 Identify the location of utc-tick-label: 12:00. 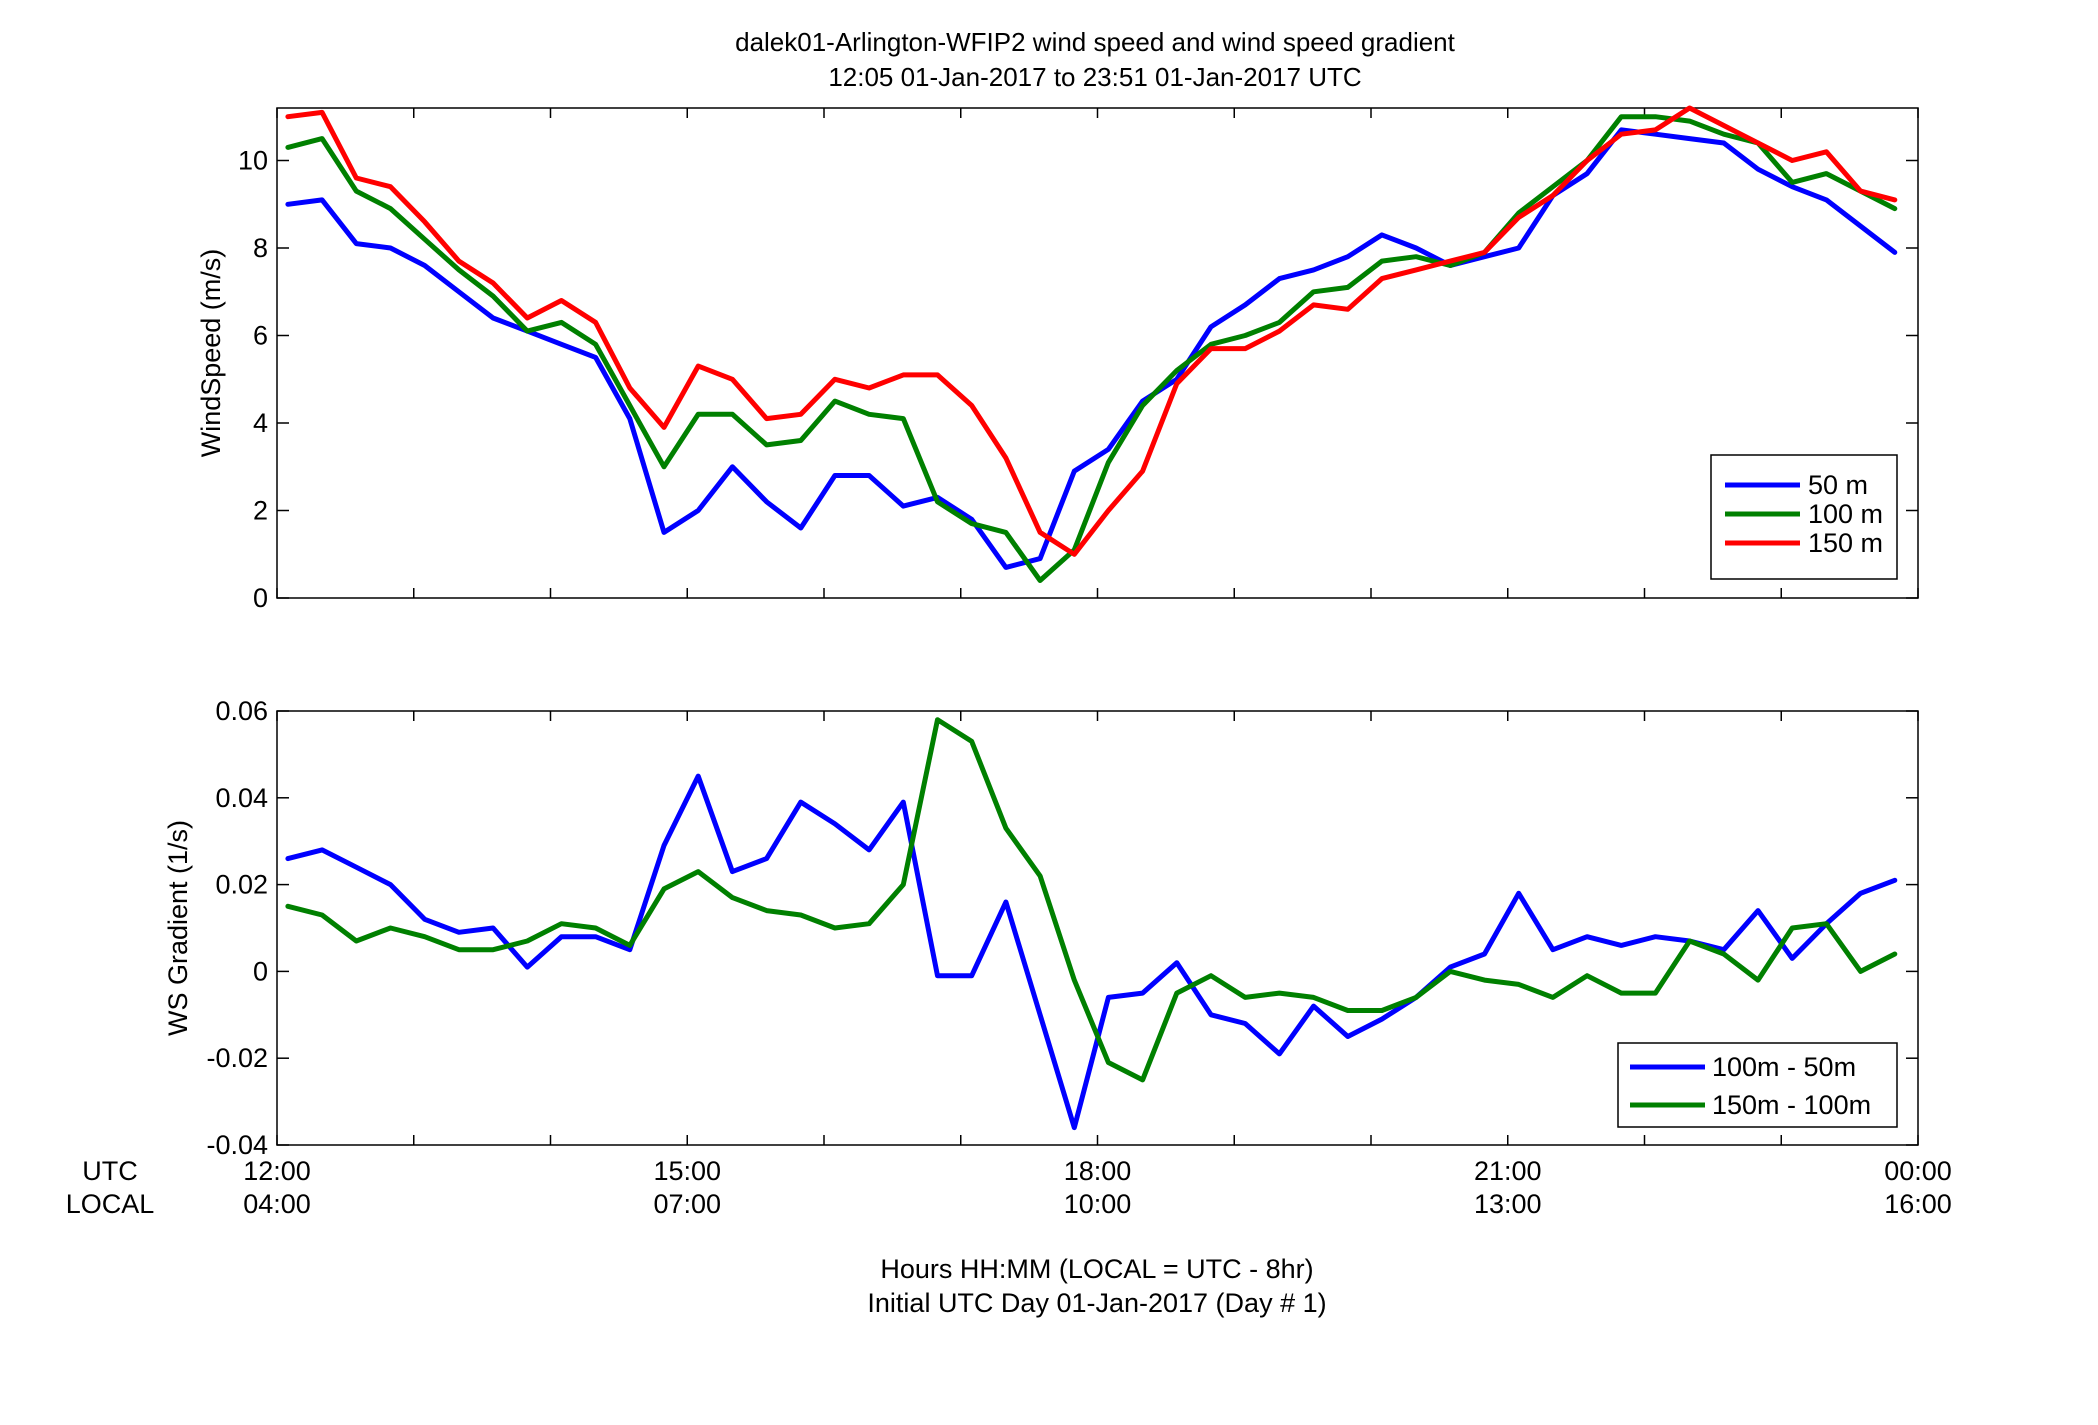
(277, 1171).